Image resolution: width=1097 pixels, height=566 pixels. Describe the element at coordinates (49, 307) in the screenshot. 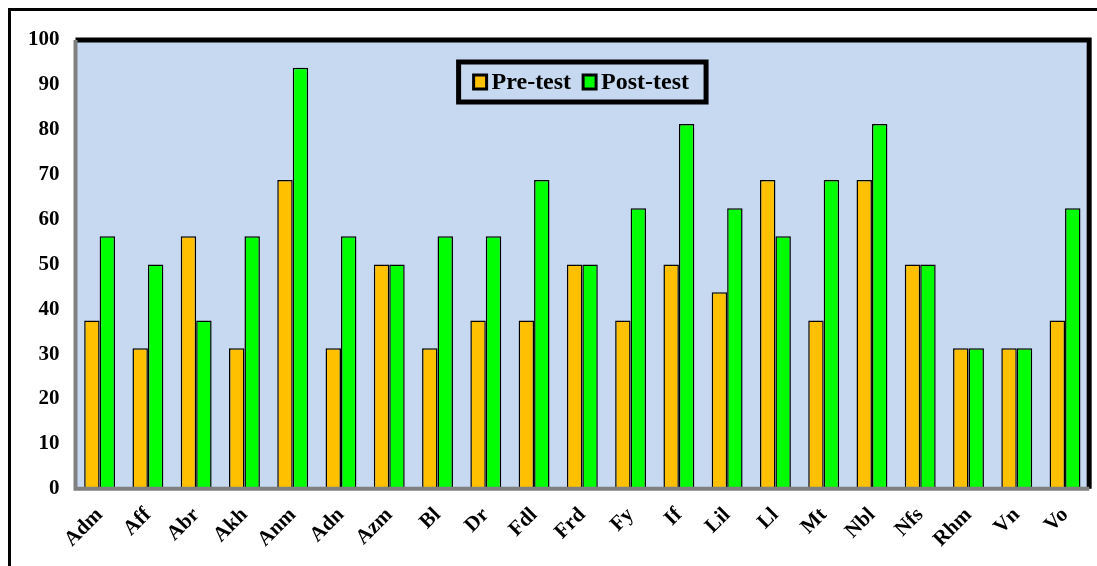

I see `y-tick-label: 40` at that location.